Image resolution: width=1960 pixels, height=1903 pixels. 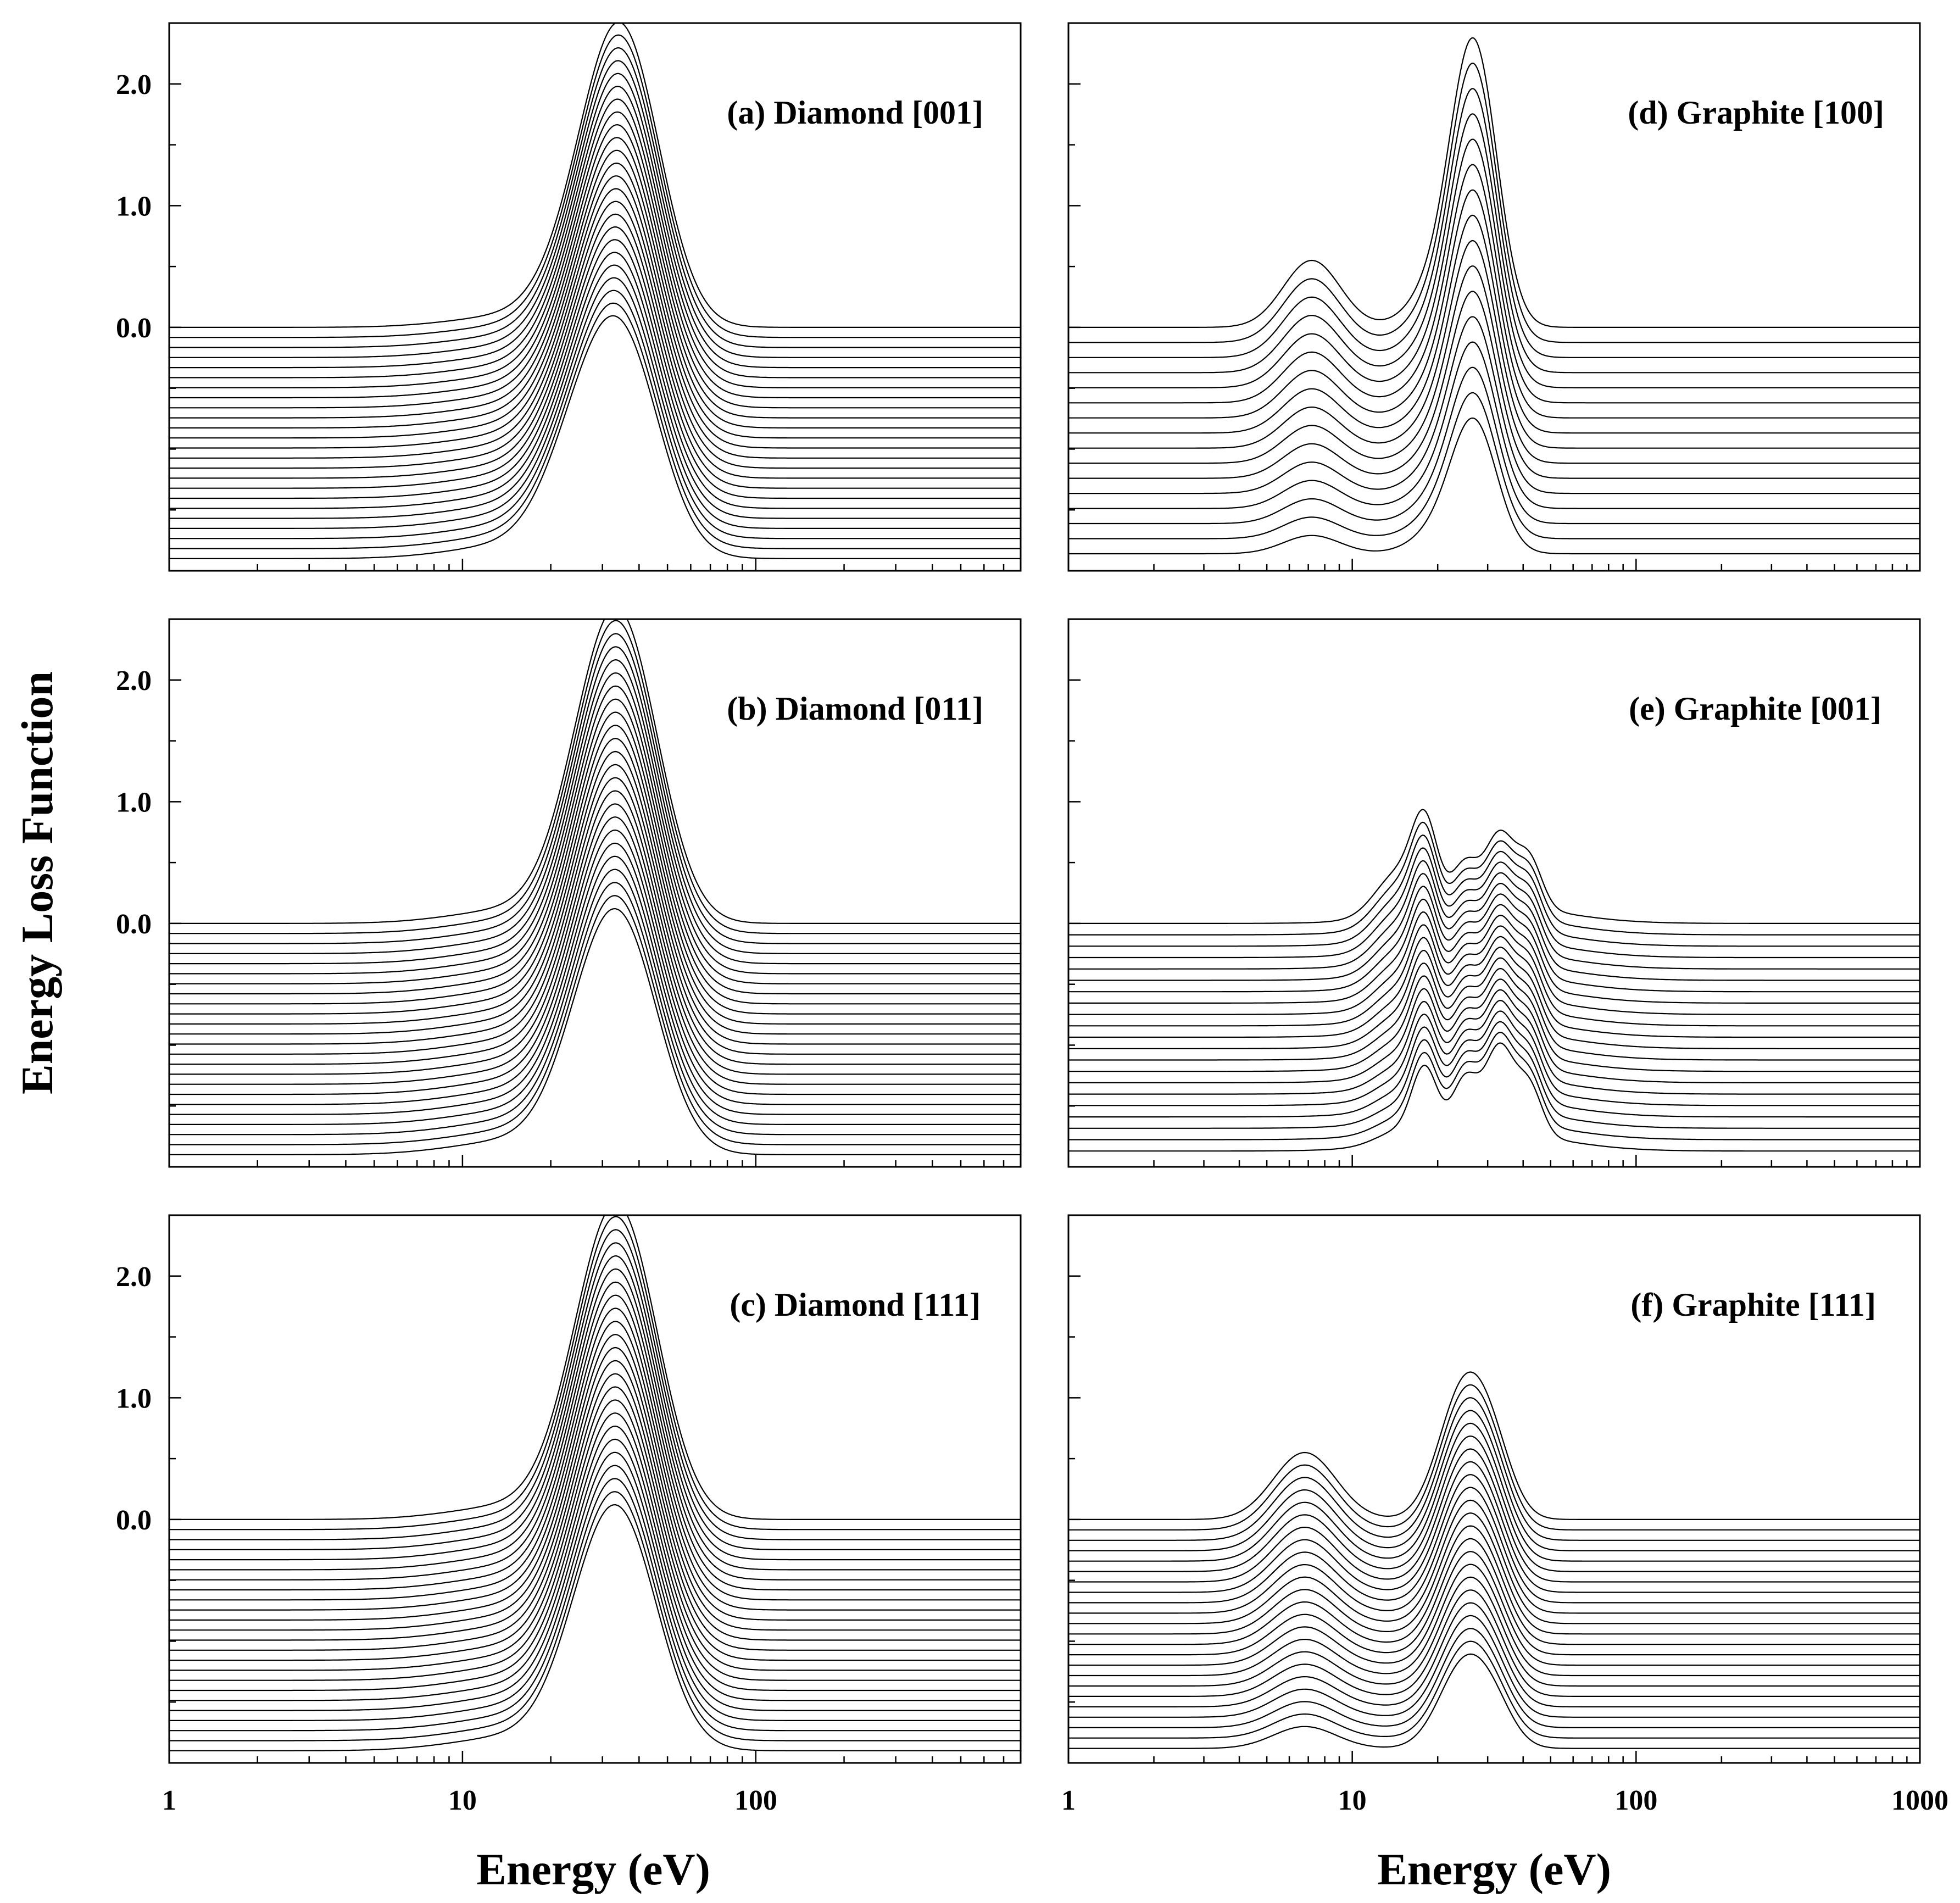 I want to click on panel-d: (d) Graphite [100], so click(x=1494, y=297).